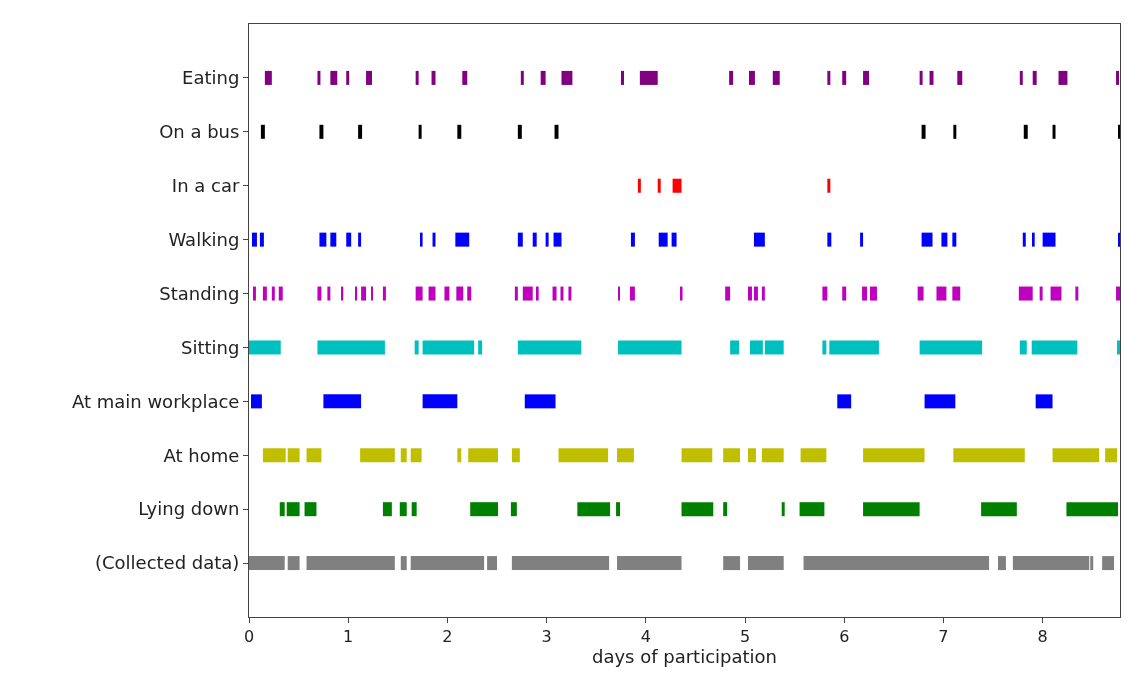 This screenshot has width=1148, height=687. What do you see at coordinates (1042, 637) in the screenshot?
I see `x-tick-label: 8` at bounding box center [1042, 637].